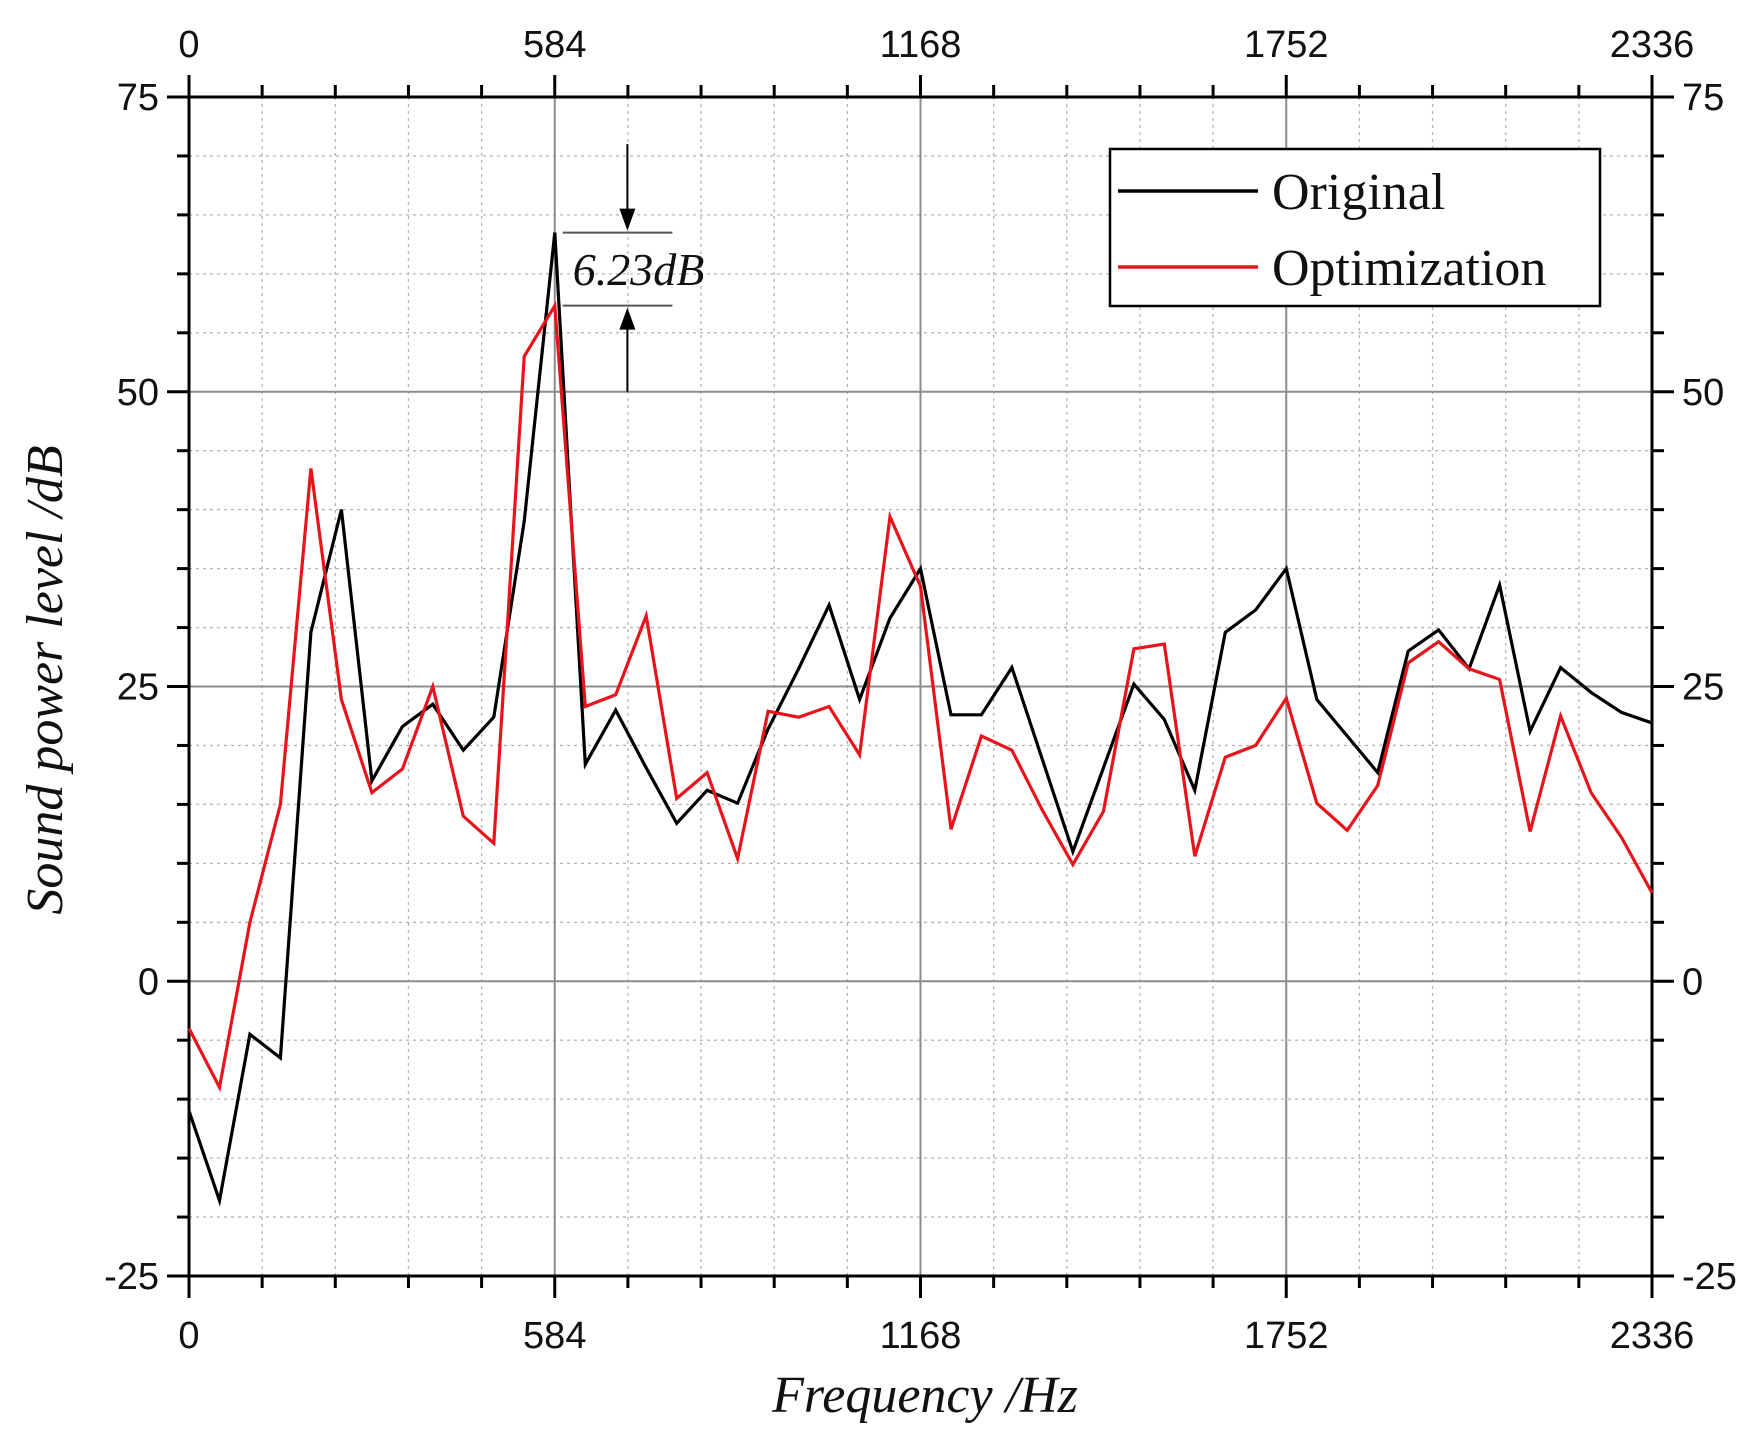  What do you see at coordinates (138, 688) in the screenshot?
I see `y-tick-label-left: 25` at bounding box center [138, 688].